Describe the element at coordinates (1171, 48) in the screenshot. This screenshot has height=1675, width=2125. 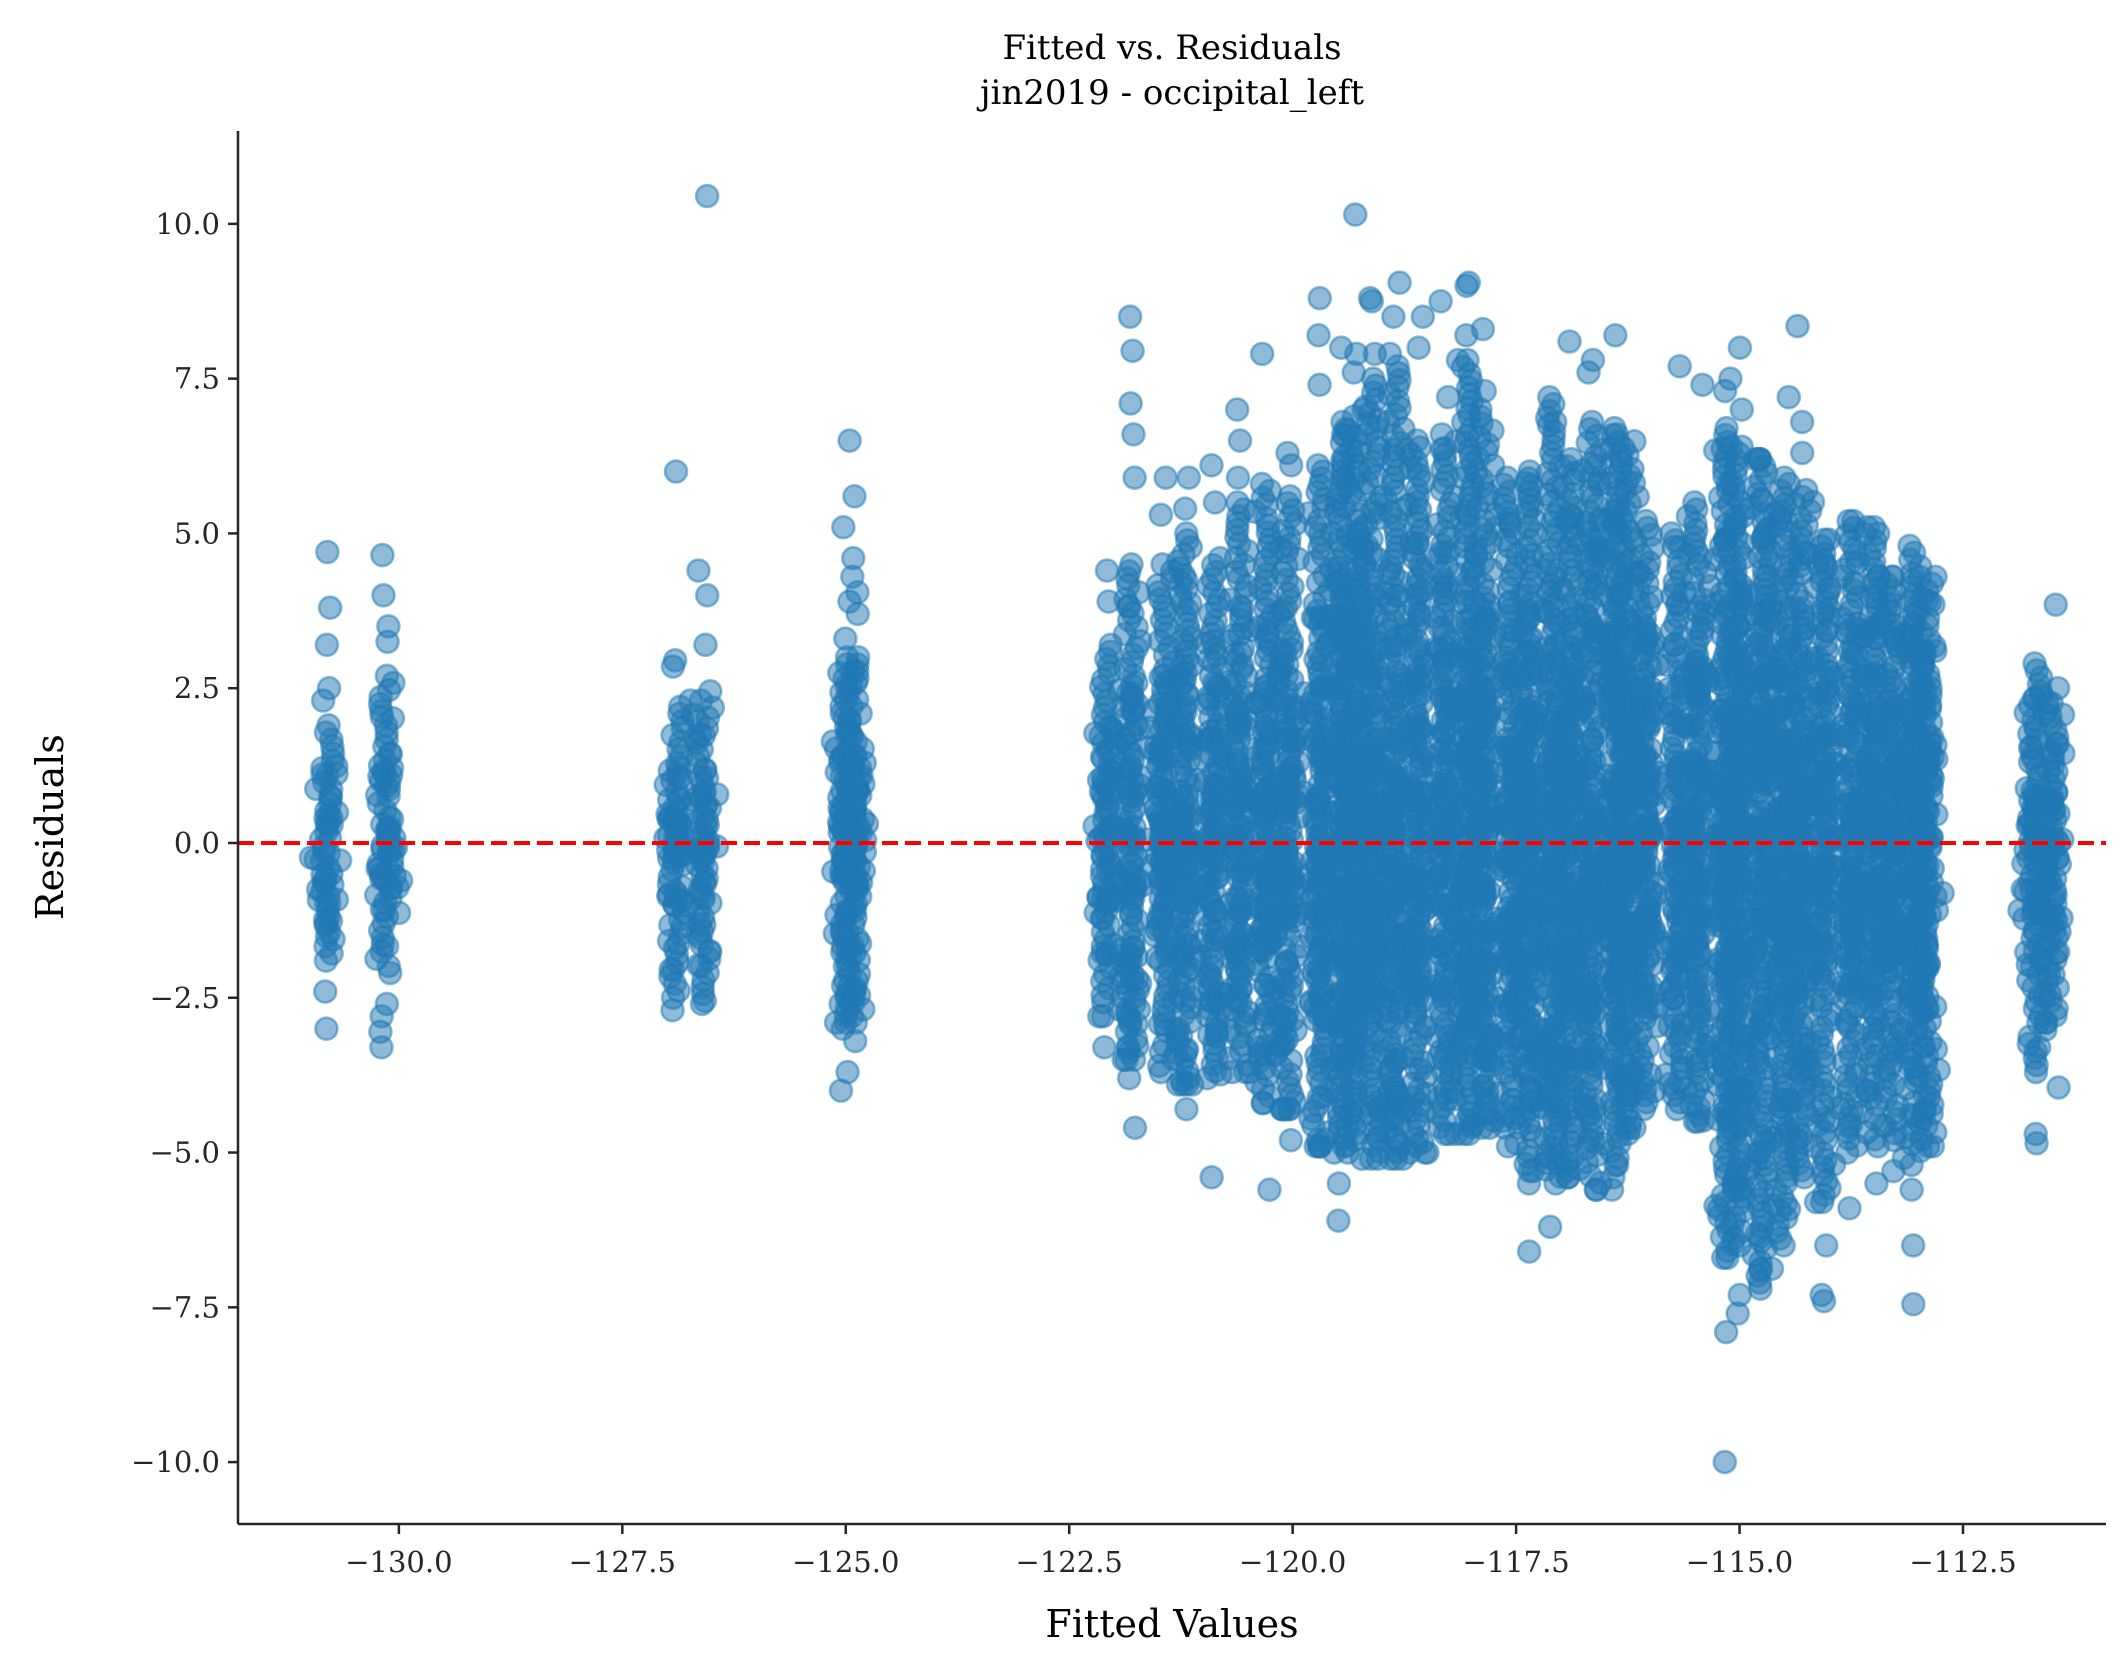
I see `chart-title: Fitted vs. Residuals` at that location.